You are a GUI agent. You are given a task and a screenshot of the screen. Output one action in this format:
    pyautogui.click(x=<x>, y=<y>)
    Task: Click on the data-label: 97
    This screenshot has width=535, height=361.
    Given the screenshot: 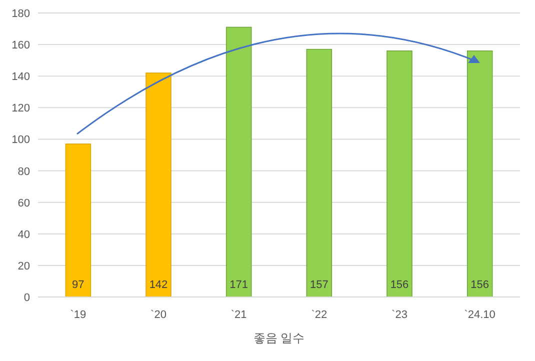 What is the action you would take?
    pyautogui.click(x=78, y=285)
    